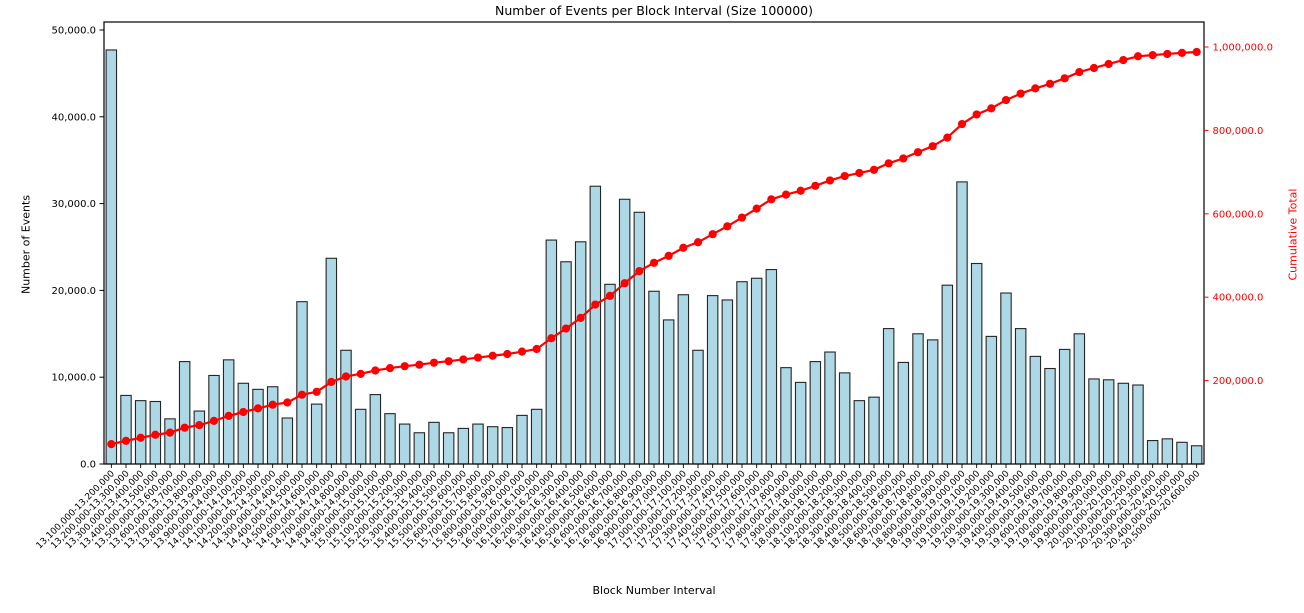 The image size is (1304, 613). What do you see at coordinates (1238, 298) in the screenshot?
I see `y-right-tick-label: 400,000.0` at bounding box center [1238, 298].